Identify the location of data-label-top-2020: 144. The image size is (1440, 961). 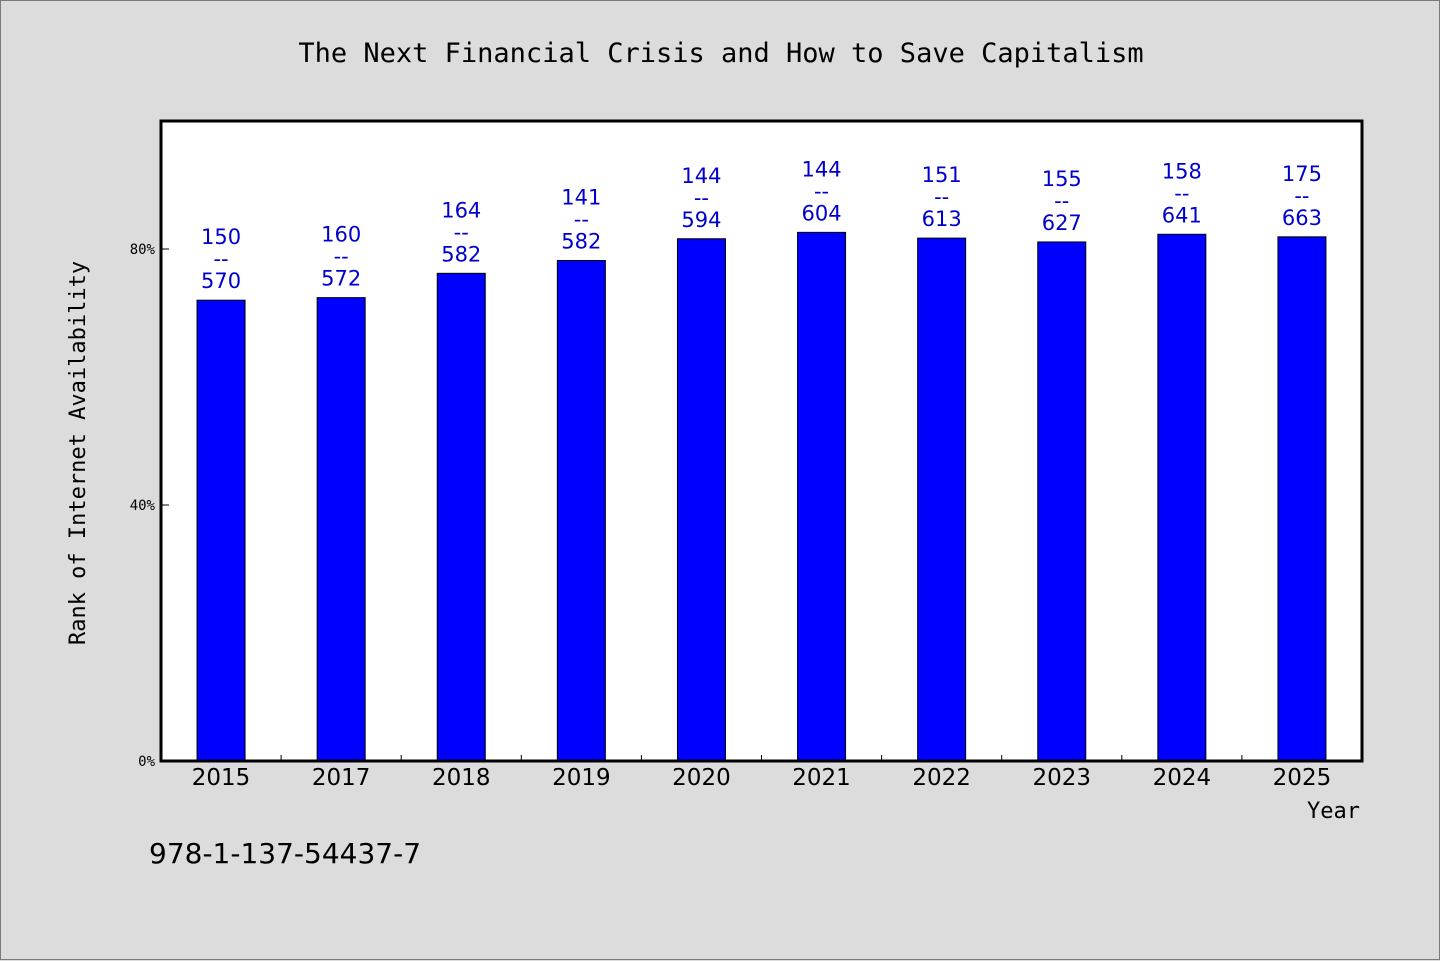
(701, 176).